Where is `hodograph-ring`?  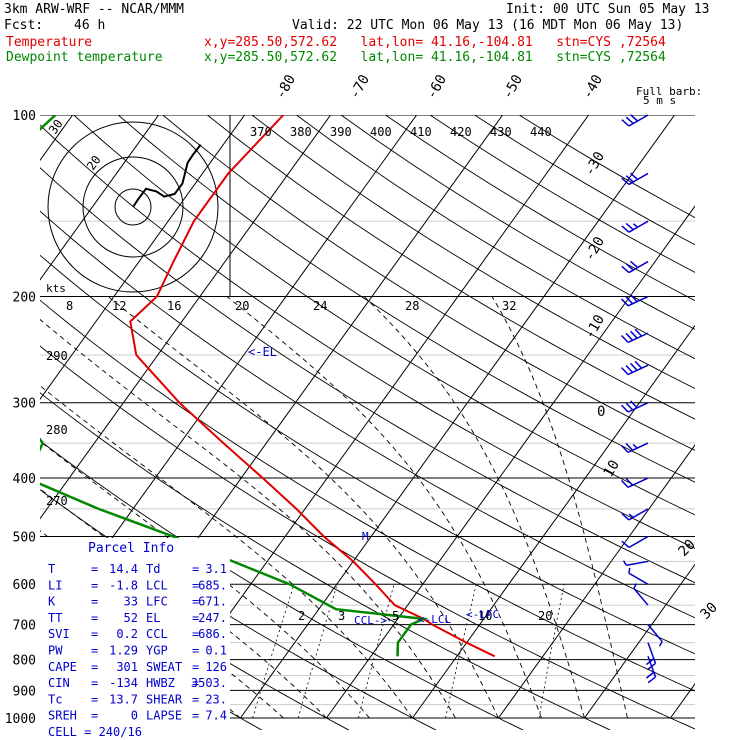 hodograph-ring is located at coordinates (133, 207).